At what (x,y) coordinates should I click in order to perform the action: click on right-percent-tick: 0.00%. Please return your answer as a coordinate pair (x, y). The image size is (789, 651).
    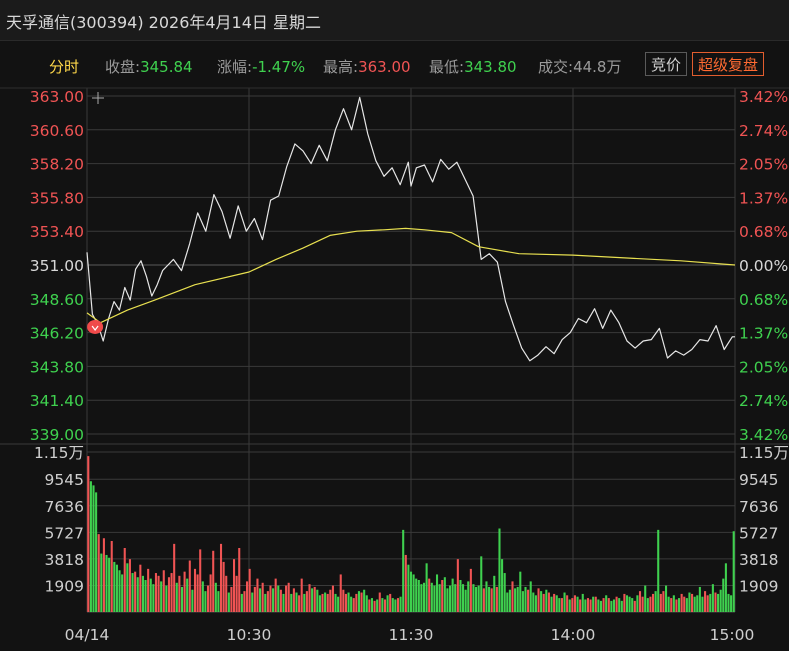
    Looking at the image, I should click on (763, 266).